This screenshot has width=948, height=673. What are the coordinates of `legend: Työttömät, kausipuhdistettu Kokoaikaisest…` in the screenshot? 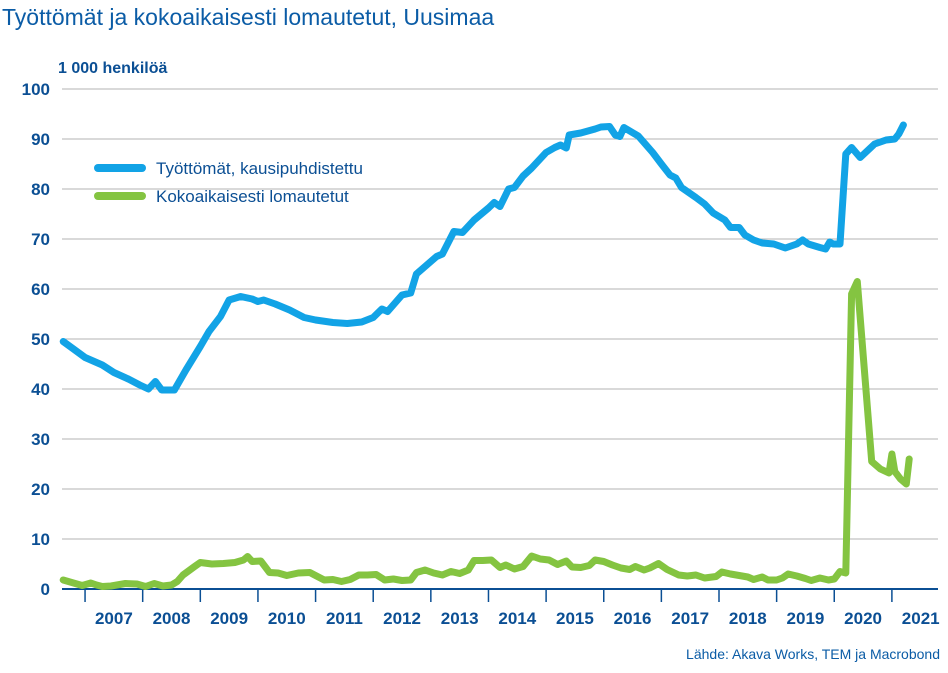 It's located at (228, 182).